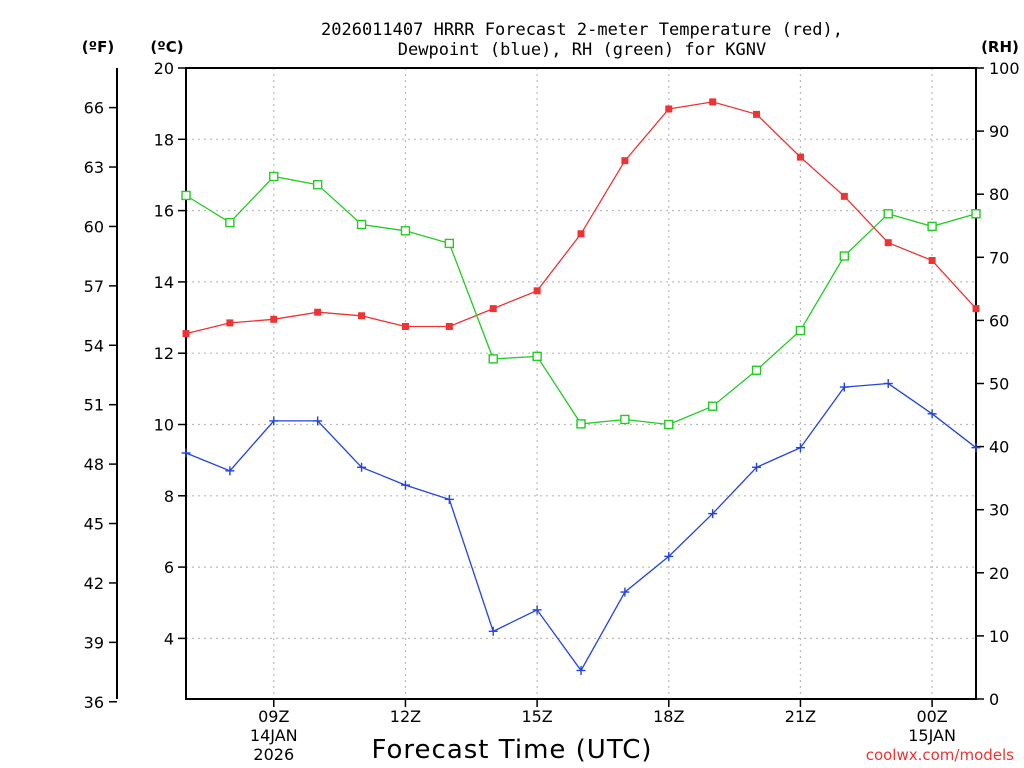  Describe the element at coordinates (999, 636) in the screenshot. I see `rh-tick-label: 10` at that location.